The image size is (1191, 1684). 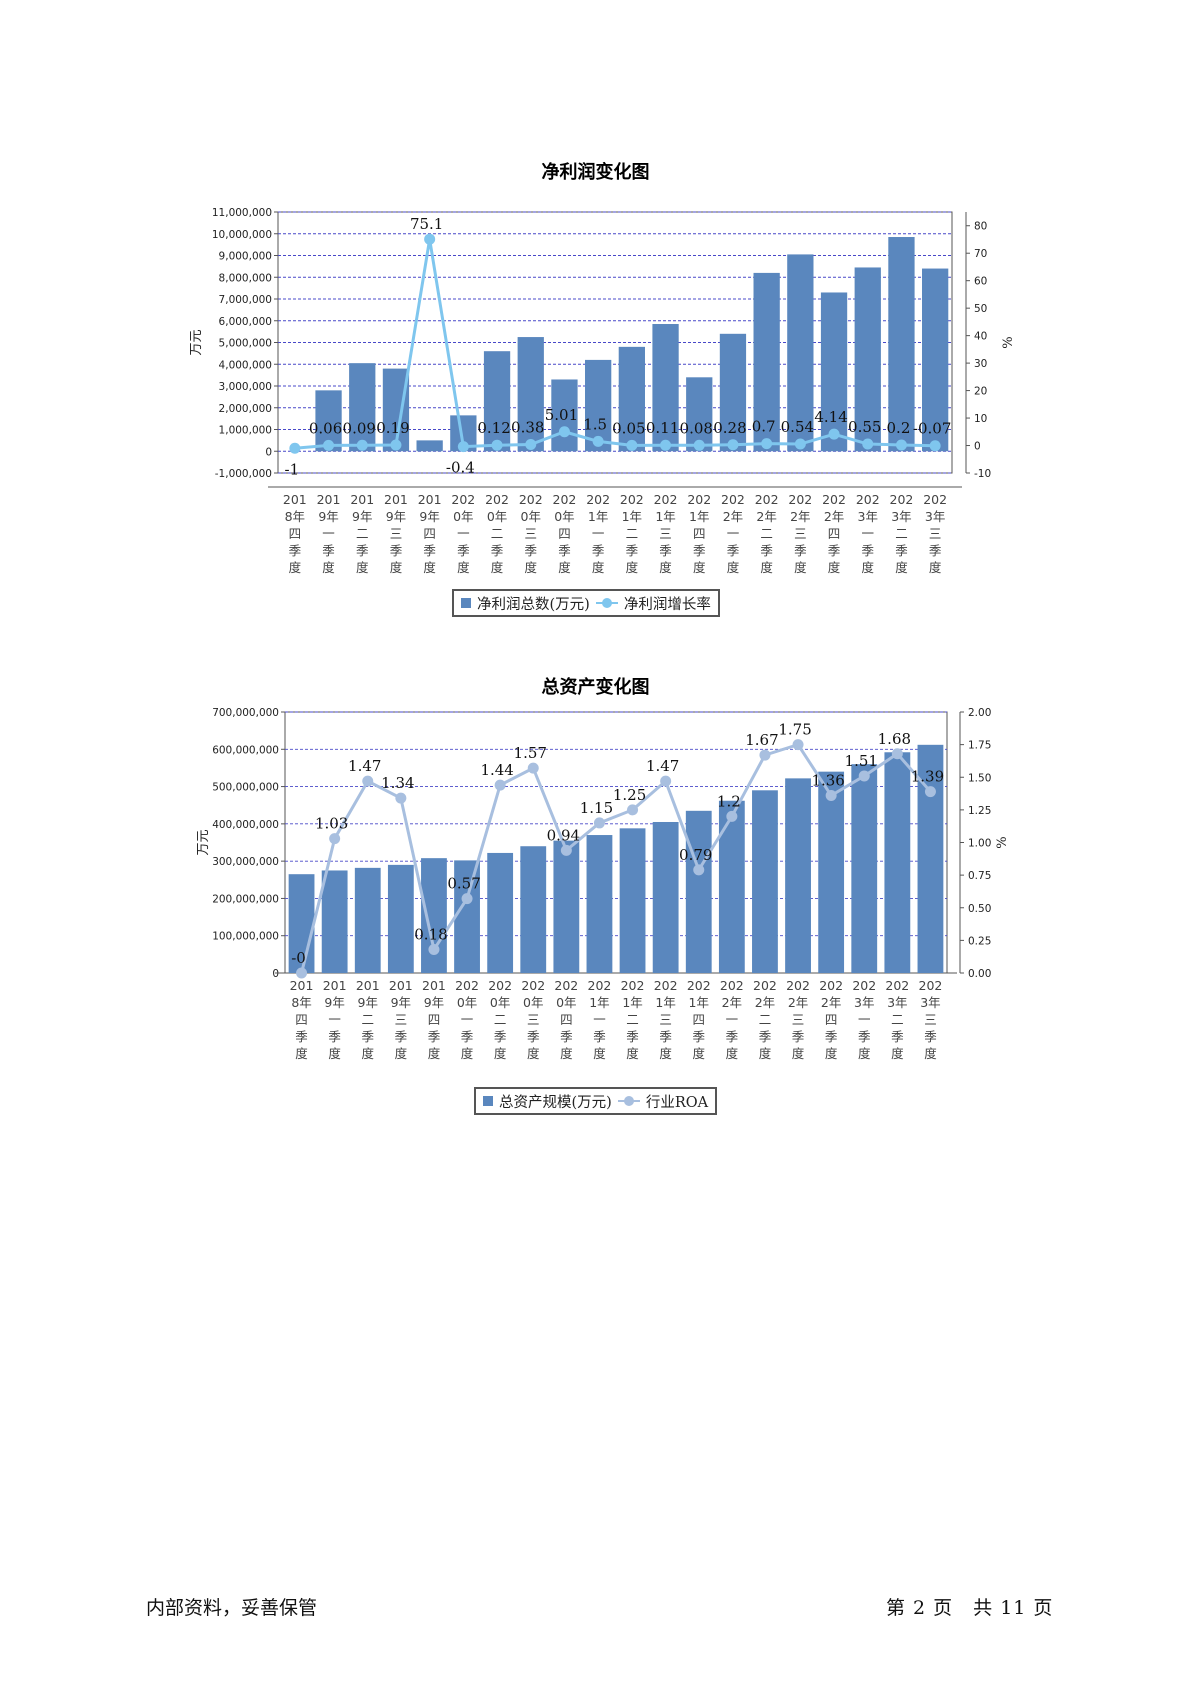 I want to click on y2-tick-label: 1.50, so click(x=979, y=778).